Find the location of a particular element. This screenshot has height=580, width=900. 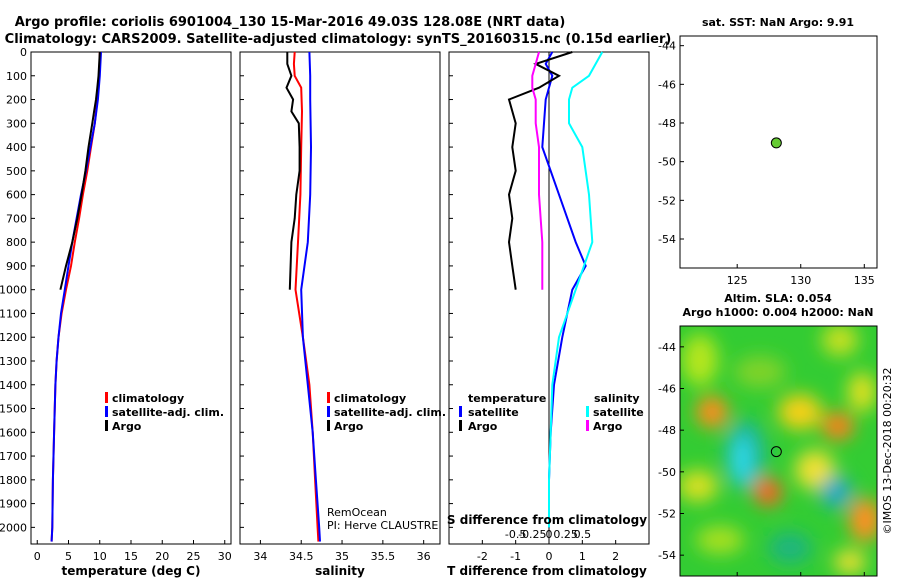

temperature-xlabel: temperature (deg C) is located at coordinates (131, 571).